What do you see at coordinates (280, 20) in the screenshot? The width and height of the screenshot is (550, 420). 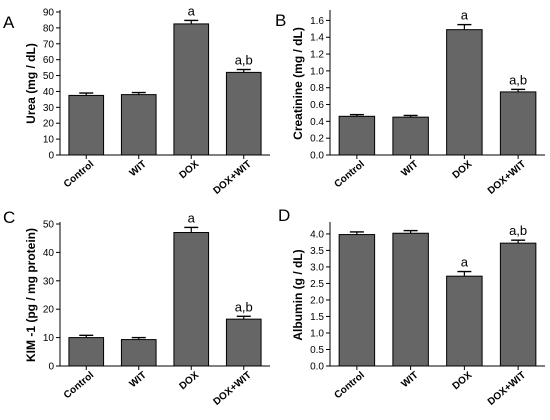 I see `panel-letter: B` at bounding box center [280, 20].